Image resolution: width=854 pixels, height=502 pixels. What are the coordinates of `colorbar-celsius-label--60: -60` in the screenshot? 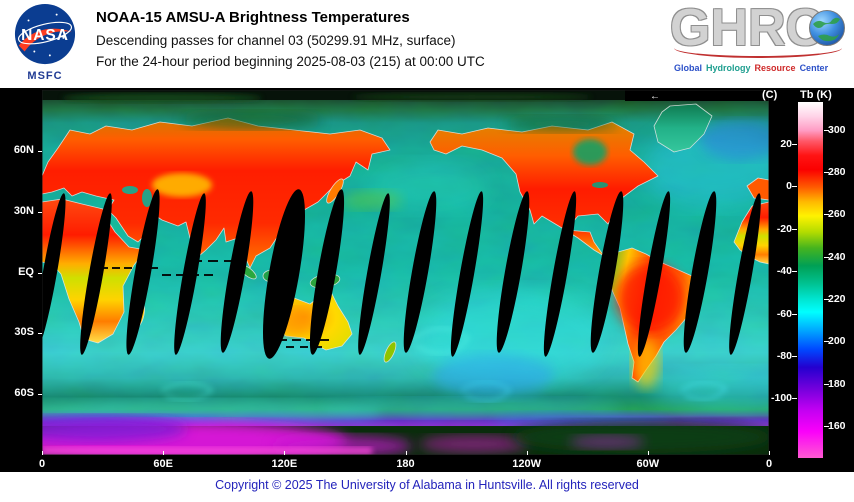 It's located at (784, 313).